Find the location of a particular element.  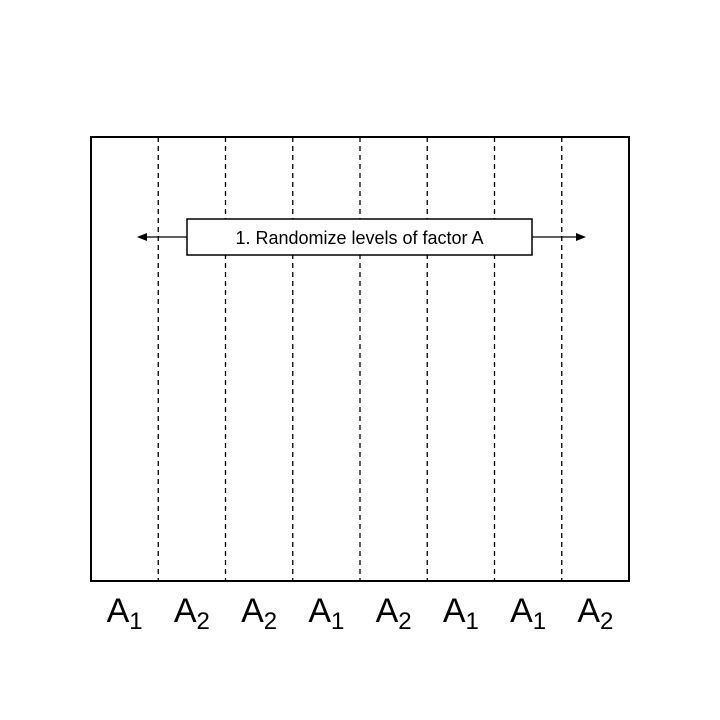

right-arrowhead-icon is located at coordinates (581, 237).